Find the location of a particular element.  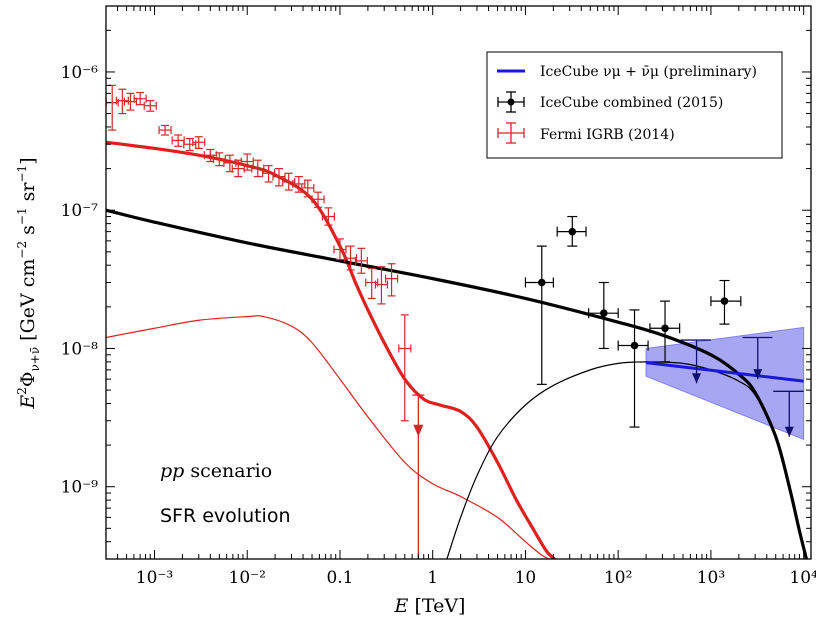

legend-label-icecube-numu: IceCube νμ + ν̄μ (preliminary) is located at coordinates (648, 72).